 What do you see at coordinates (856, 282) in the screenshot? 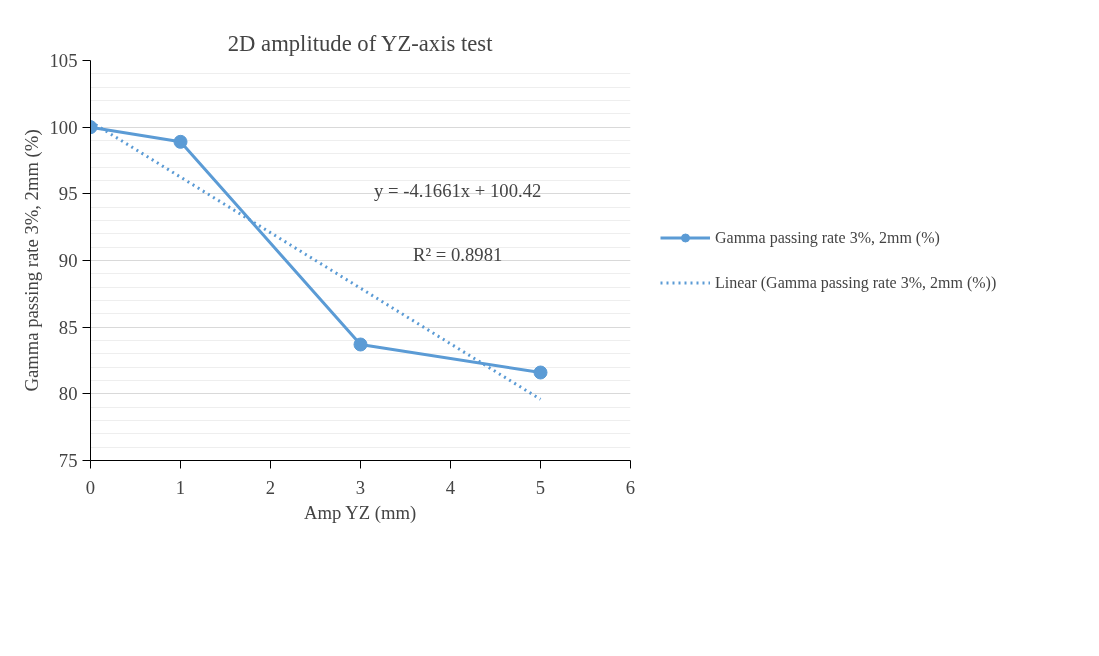
I see `legend-label: Linear (Gamma passing rate 3%, 2mm (%))` at bounding box center [856, 282].